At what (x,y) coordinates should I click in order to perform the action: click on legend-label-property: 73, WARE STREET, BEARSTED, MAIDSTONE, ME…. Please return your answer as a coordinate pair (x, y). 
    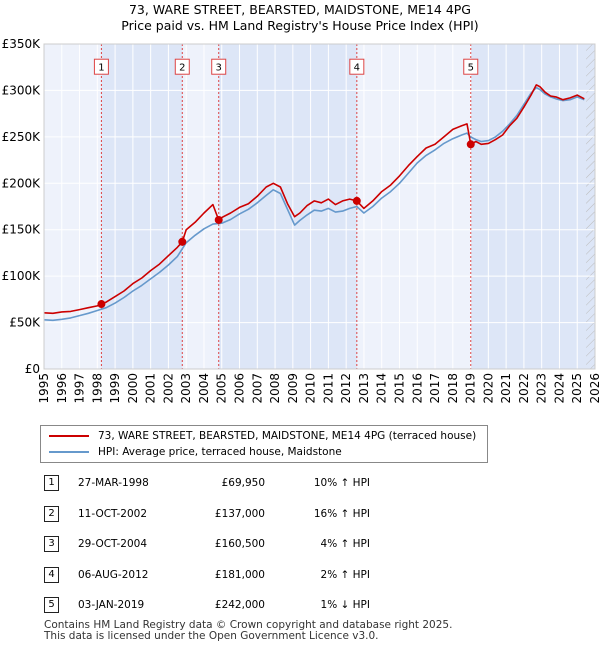
    Looking at the image, I should click on (287, 436).